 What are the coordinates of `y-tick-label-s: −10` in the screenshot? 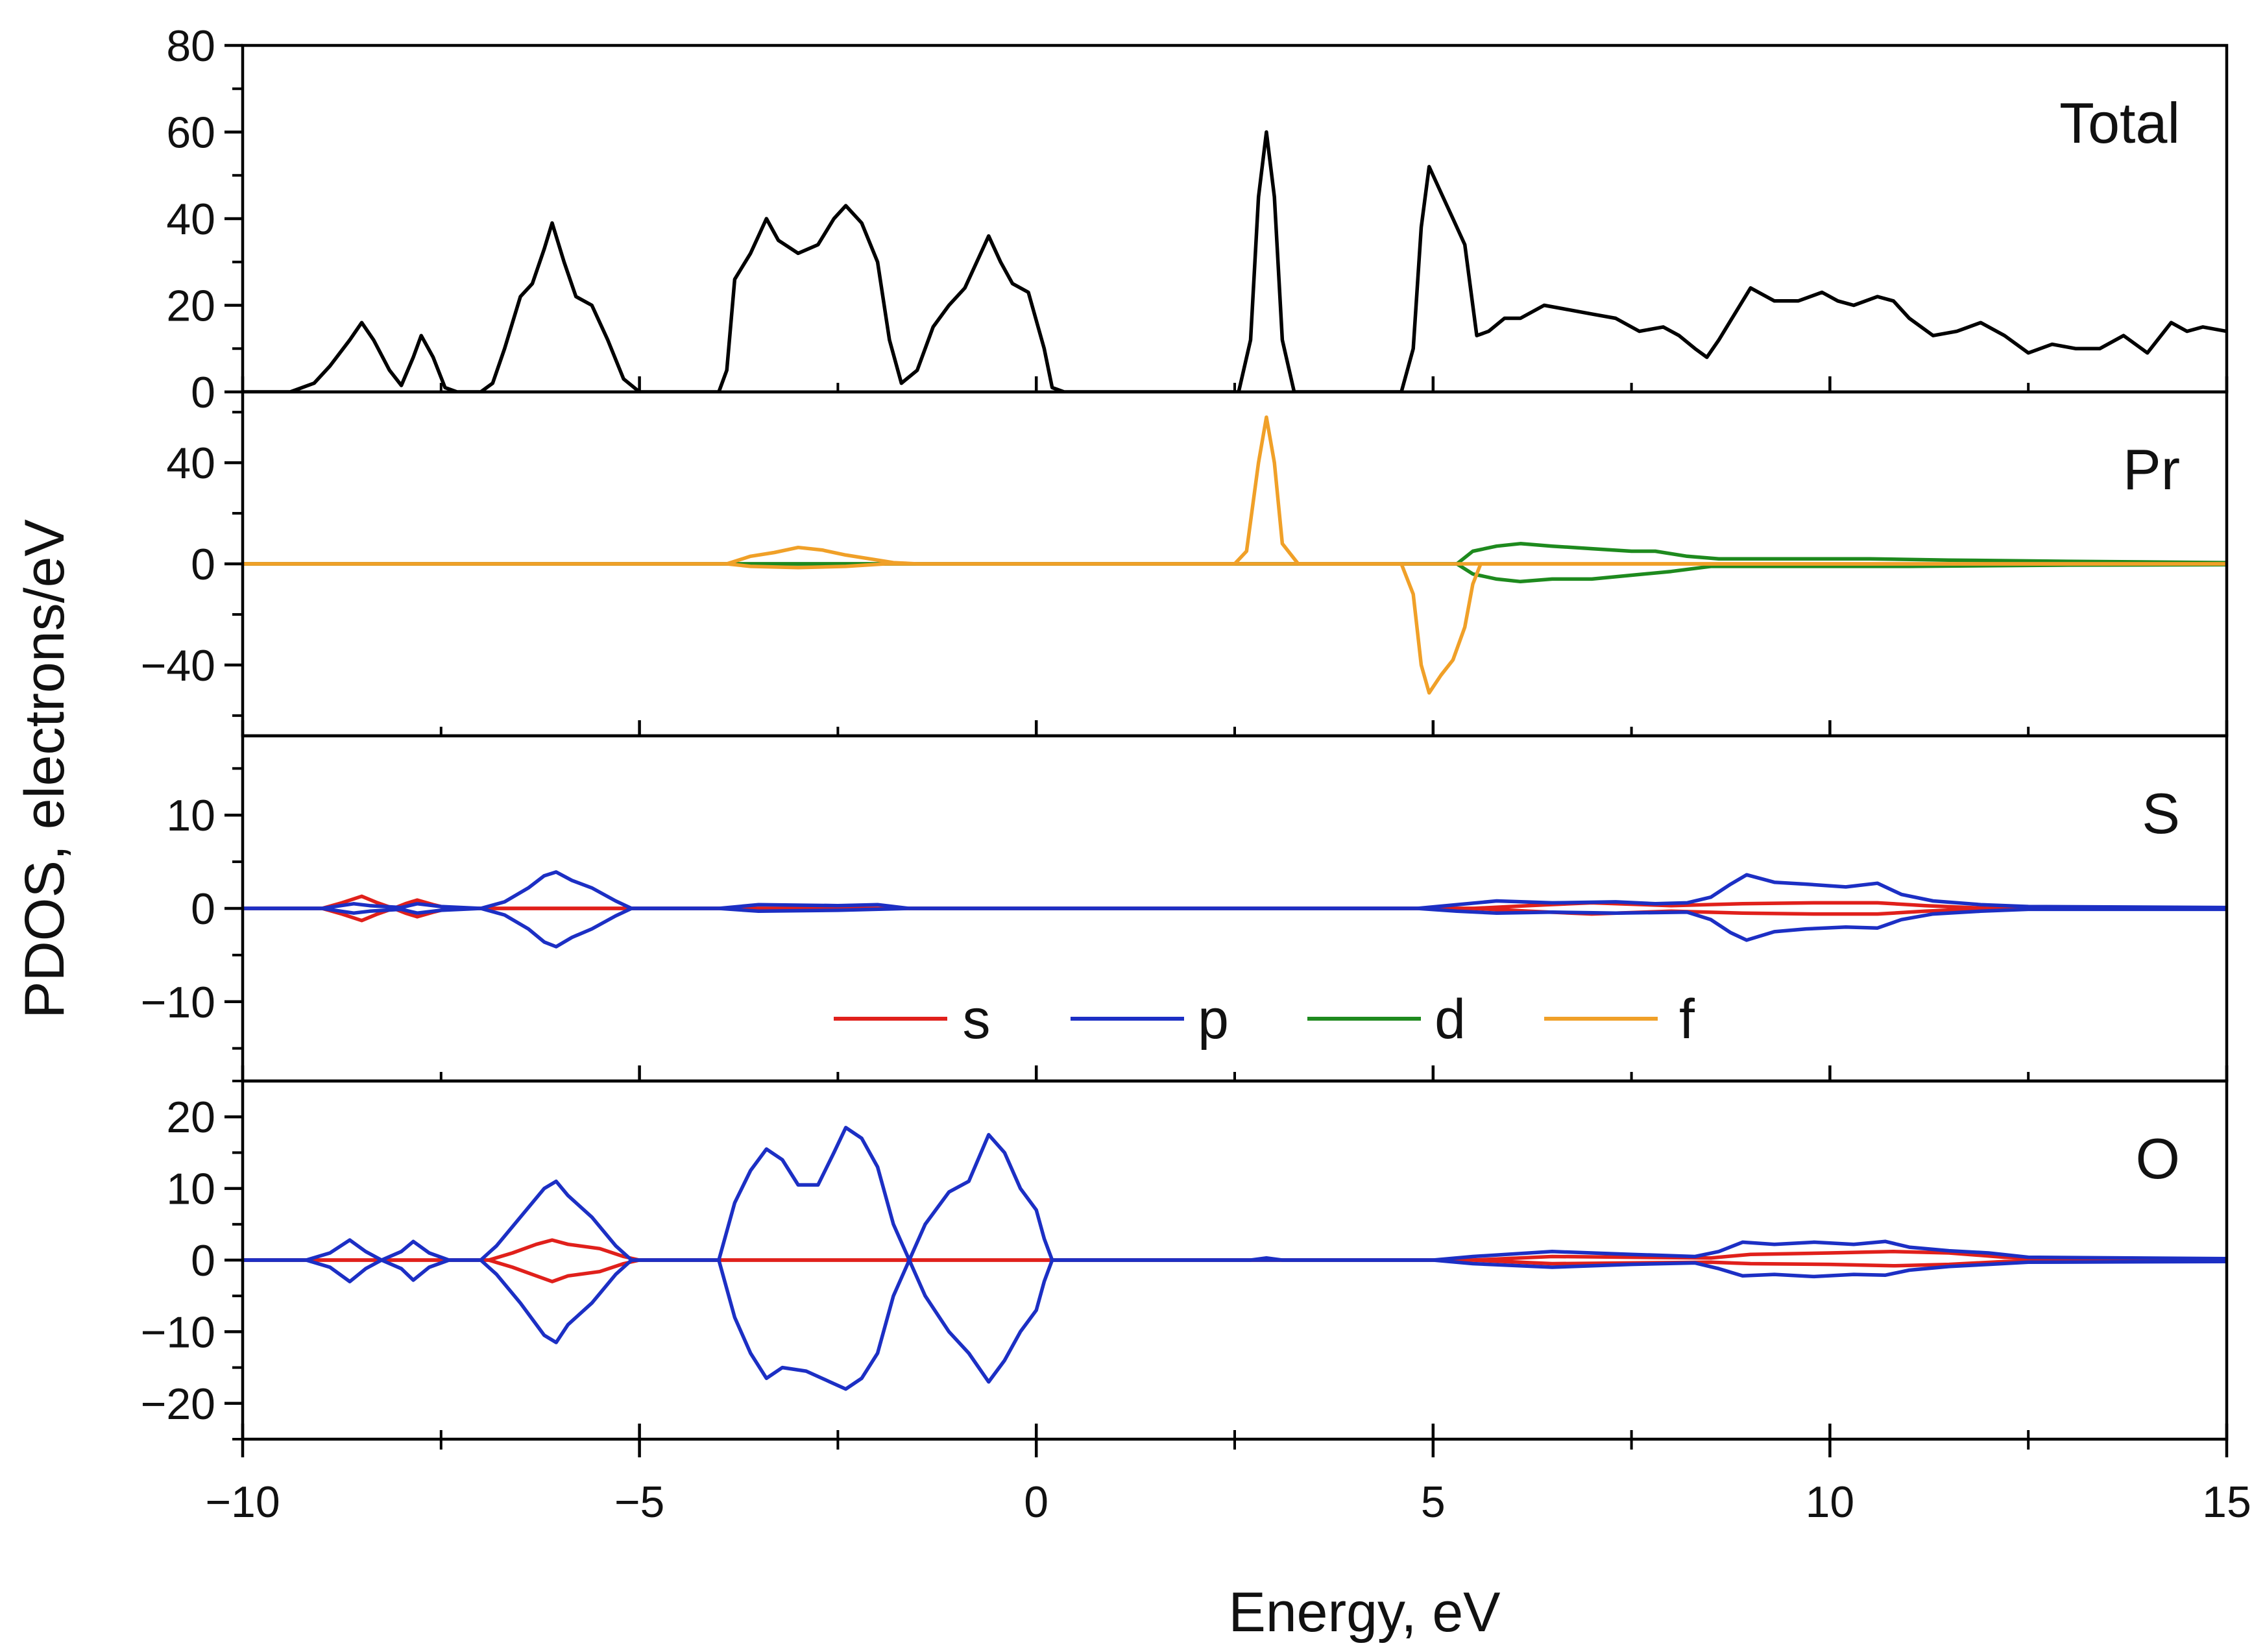 It's located at (178, 1002).